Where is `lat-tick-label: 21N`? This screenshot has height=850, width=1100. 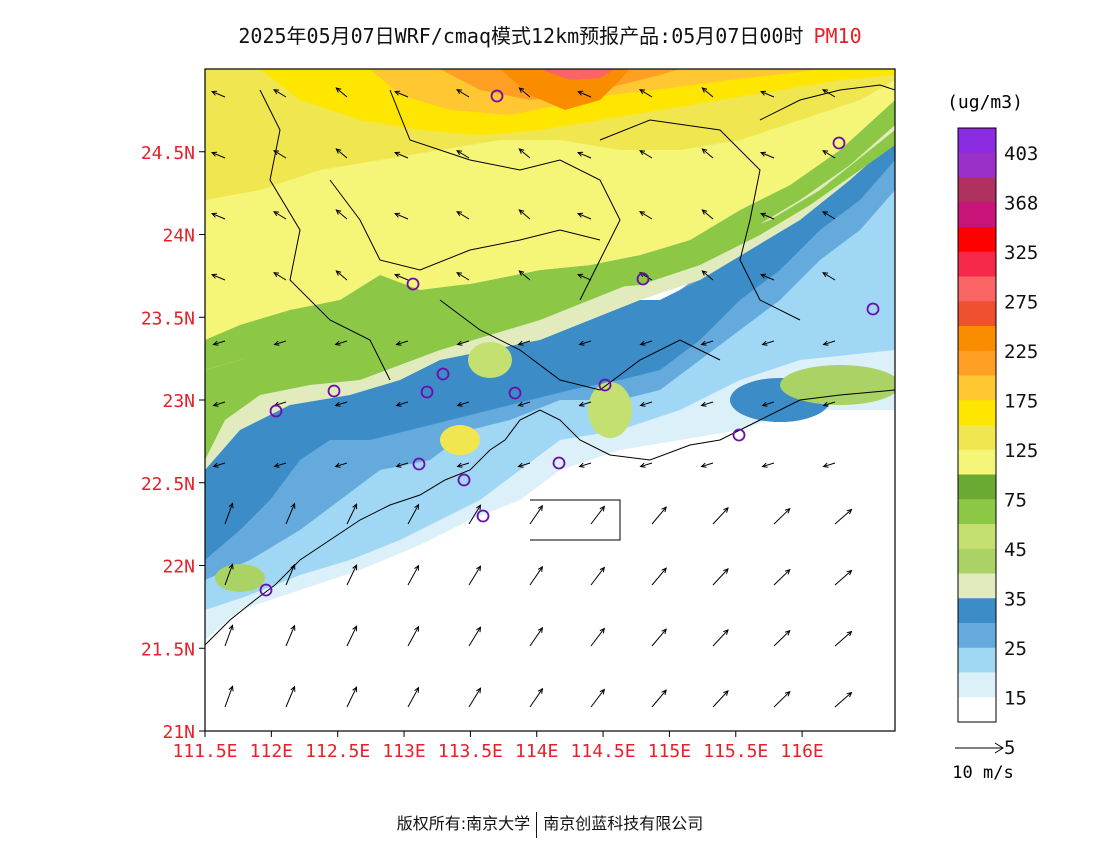 lat-tick-label: 21N is located at coordinates (178, 732).